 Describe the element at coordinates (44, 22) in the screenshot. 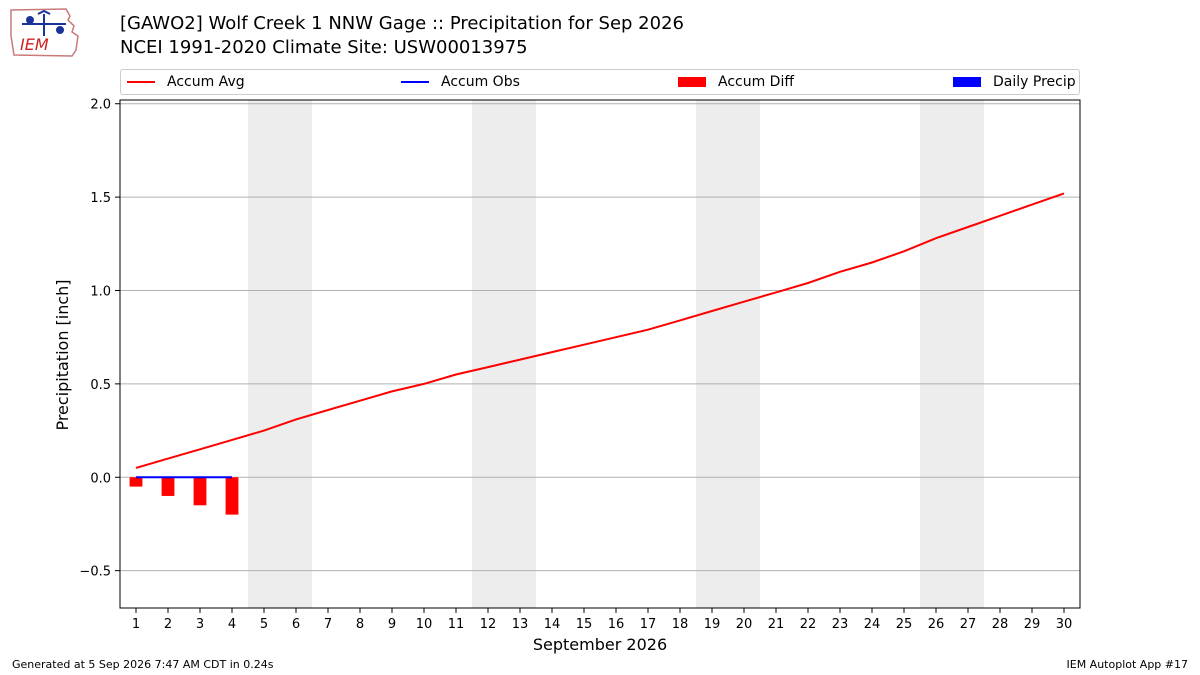

I see `weather-station-icon` at that location.